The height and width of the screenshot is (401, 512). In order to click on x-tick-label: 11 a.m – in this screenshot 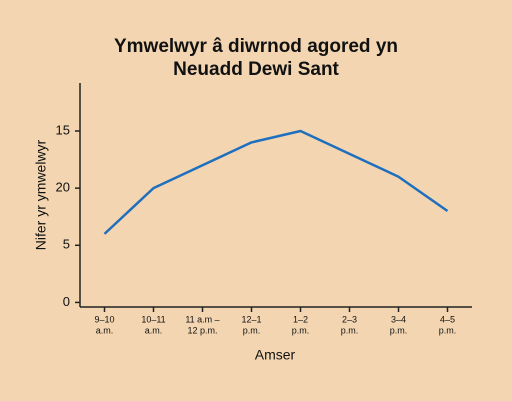, I will do `click(202, 319)`.